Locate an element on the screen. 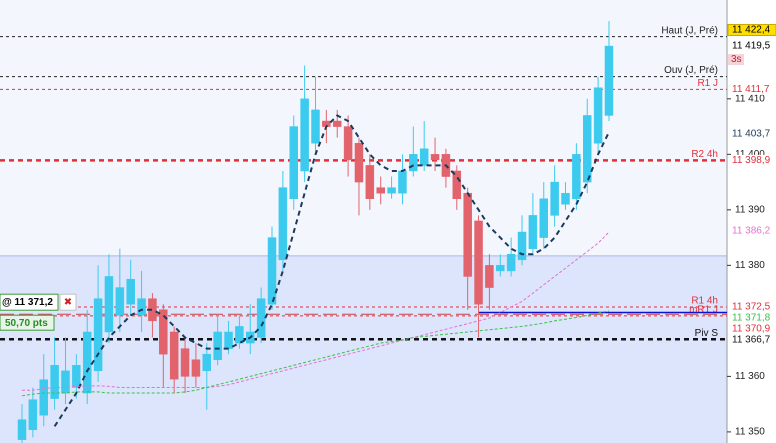 The image size is (776, 443). order-box is located at coordinates (29, 302).